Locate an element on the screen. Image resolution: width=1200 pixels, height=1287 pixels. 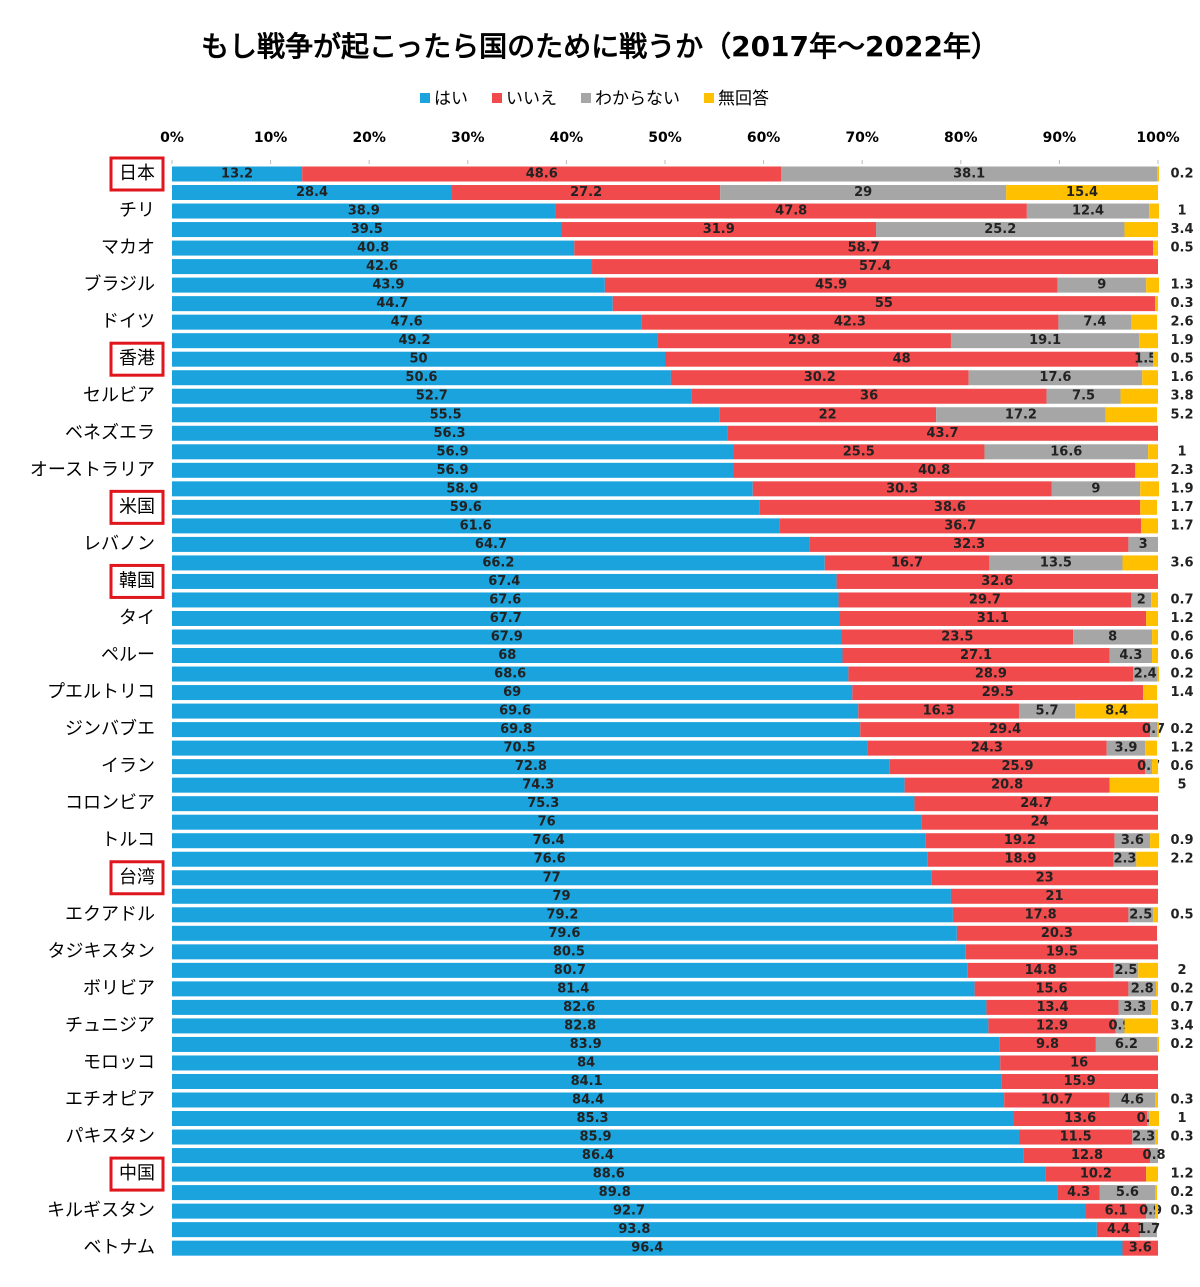
value-label: 36 is located at coordinates (869, 396).